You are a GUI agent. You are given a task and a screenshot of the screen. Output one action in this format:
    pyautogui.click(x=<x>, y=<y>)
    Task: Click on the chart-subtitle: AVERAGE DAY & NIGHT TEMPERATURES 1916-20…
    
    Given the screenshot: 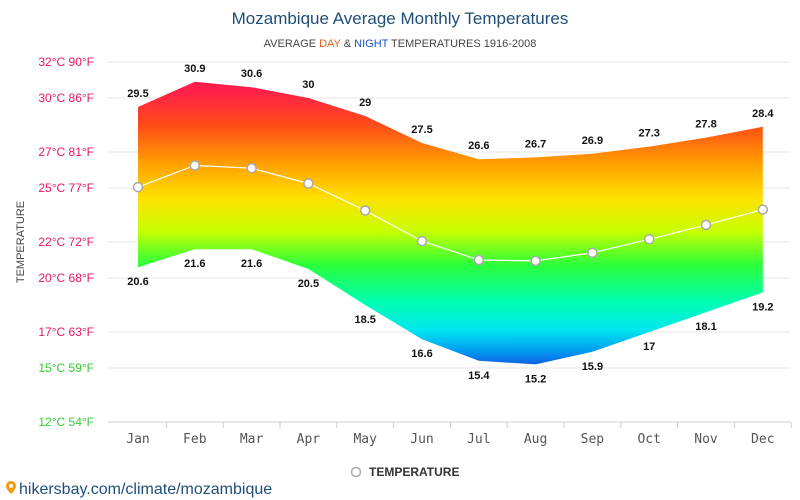 What is the action you would take?
    pyautogui.click(x=400, y=44)
    